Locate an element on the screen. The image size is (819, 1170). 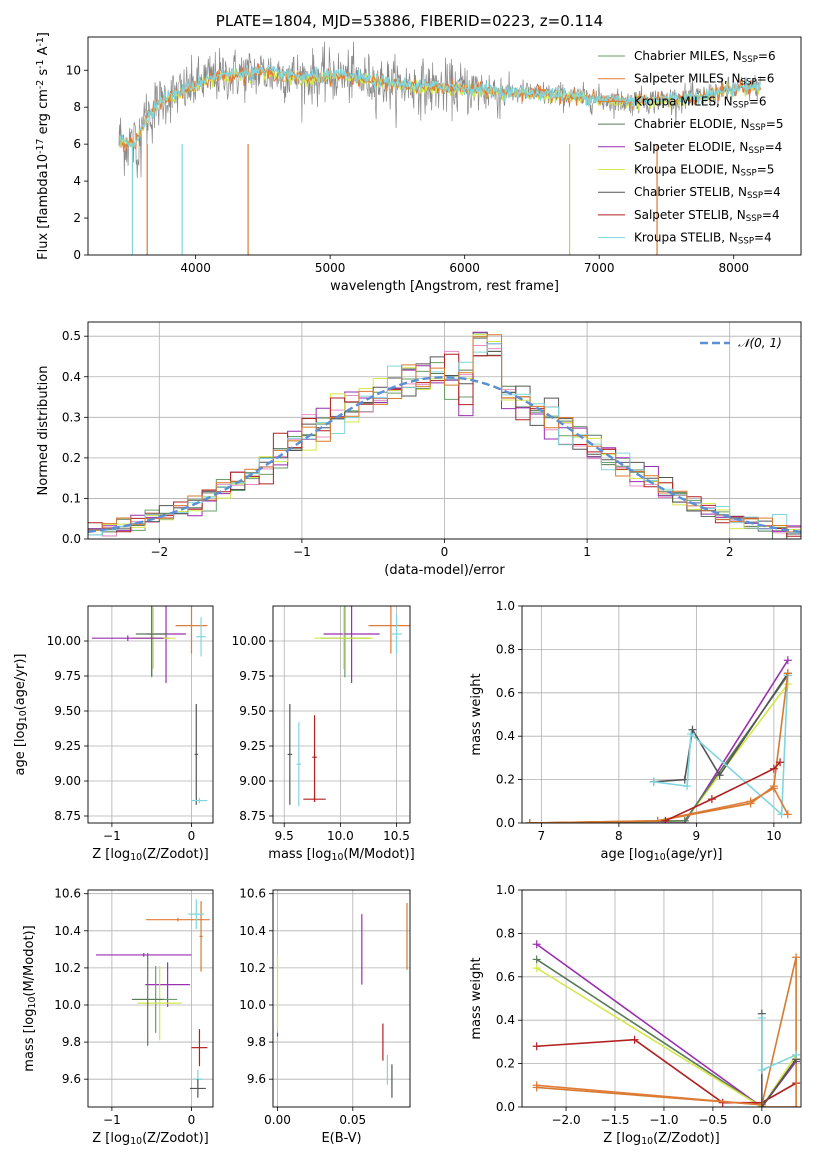
x-tick-label: 2 is located at coordinates (730, 552).